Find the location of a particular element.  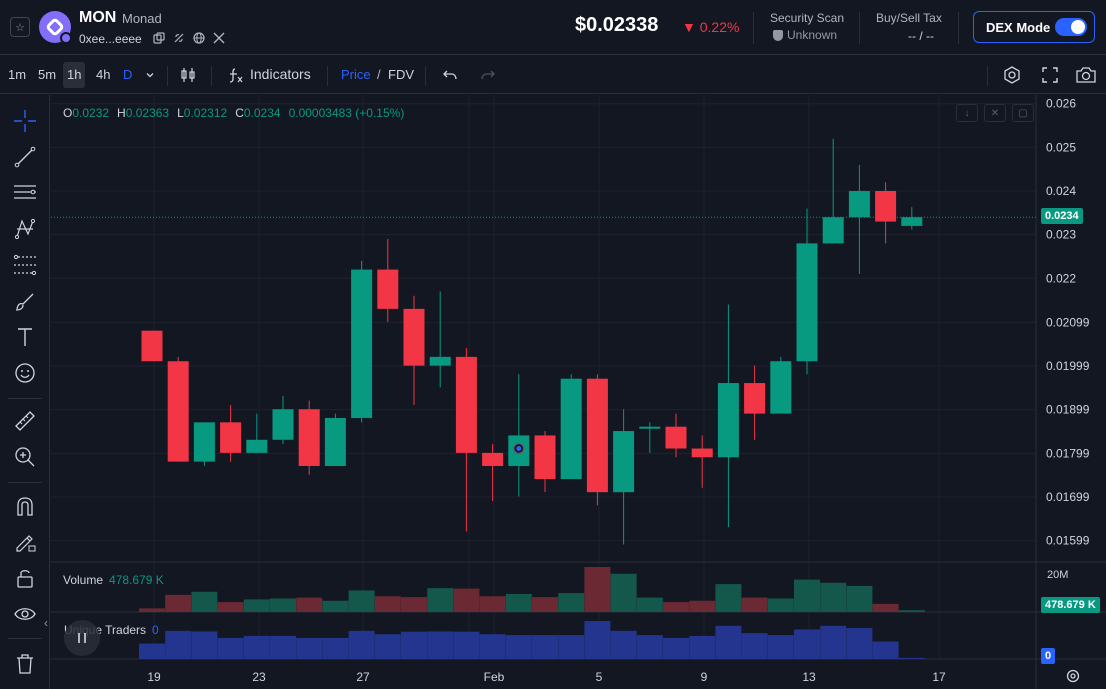

zoom-in-icon is located at coordinates (25, 457).